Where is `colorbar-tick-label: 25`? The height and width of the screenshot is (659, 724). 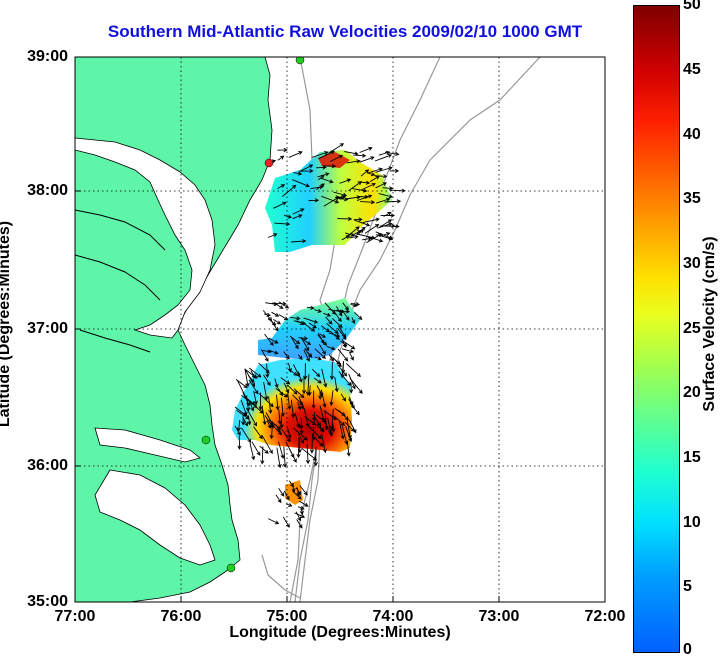
colorbar-tick-label: 25 is located at coordinates (692, 328).